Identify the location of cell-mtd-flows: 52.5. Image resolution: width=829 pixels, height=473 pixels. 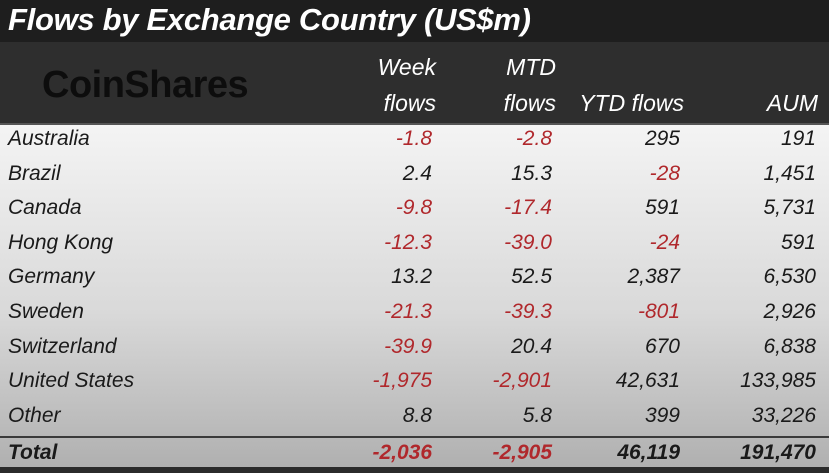
(531, 277).